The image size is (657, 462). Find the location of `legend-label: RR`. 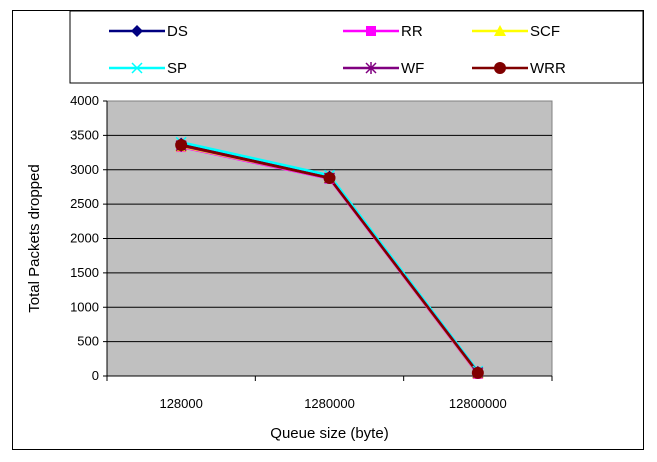

legend-label: RR is located at coordinates (412, 31).